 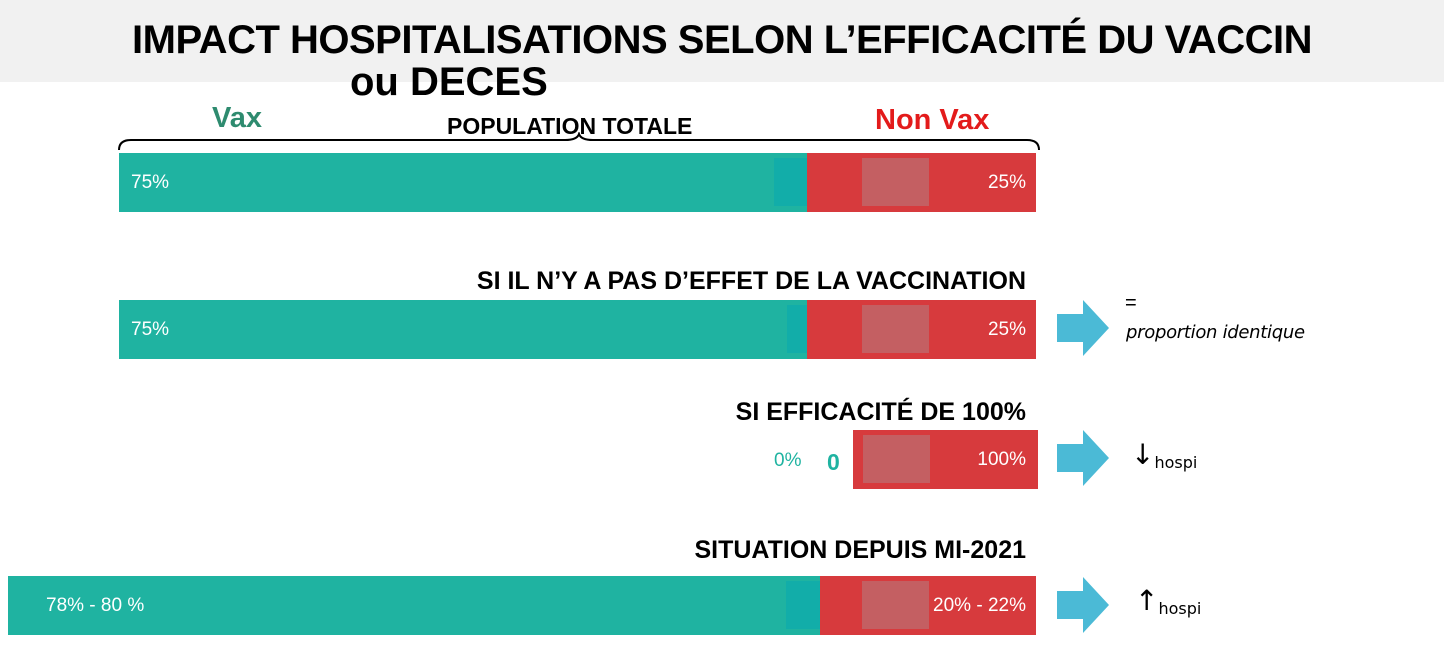 I want to click on bar-population-totale: 75% 25%, so click(x=577, y=182).